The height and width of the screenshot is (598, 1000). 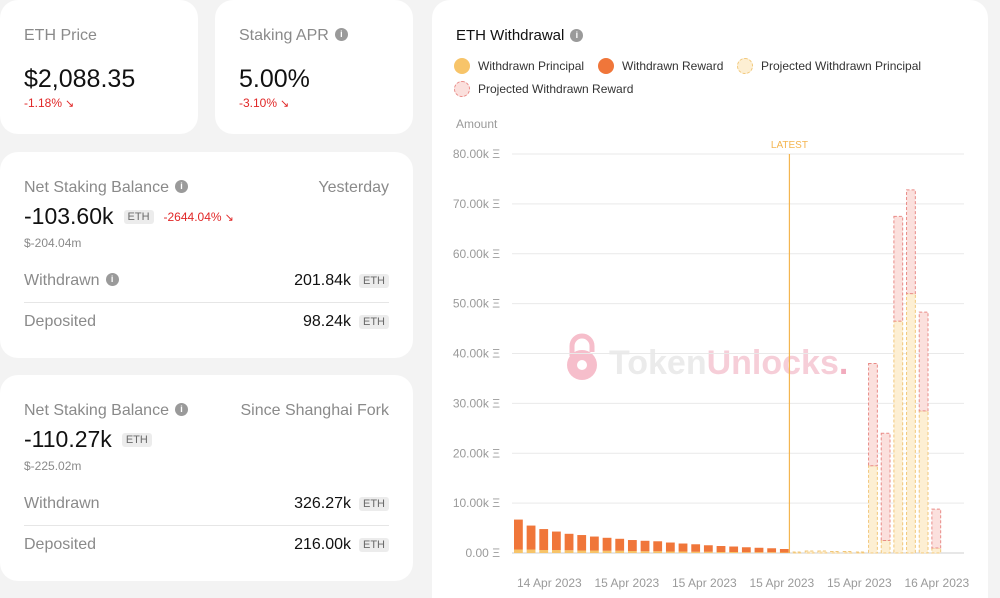 What do you see at coordinates (346, 322) in the screenshot?
I see `deposited-value-row: 98.24k ETH` at bounding box center [346, 322].